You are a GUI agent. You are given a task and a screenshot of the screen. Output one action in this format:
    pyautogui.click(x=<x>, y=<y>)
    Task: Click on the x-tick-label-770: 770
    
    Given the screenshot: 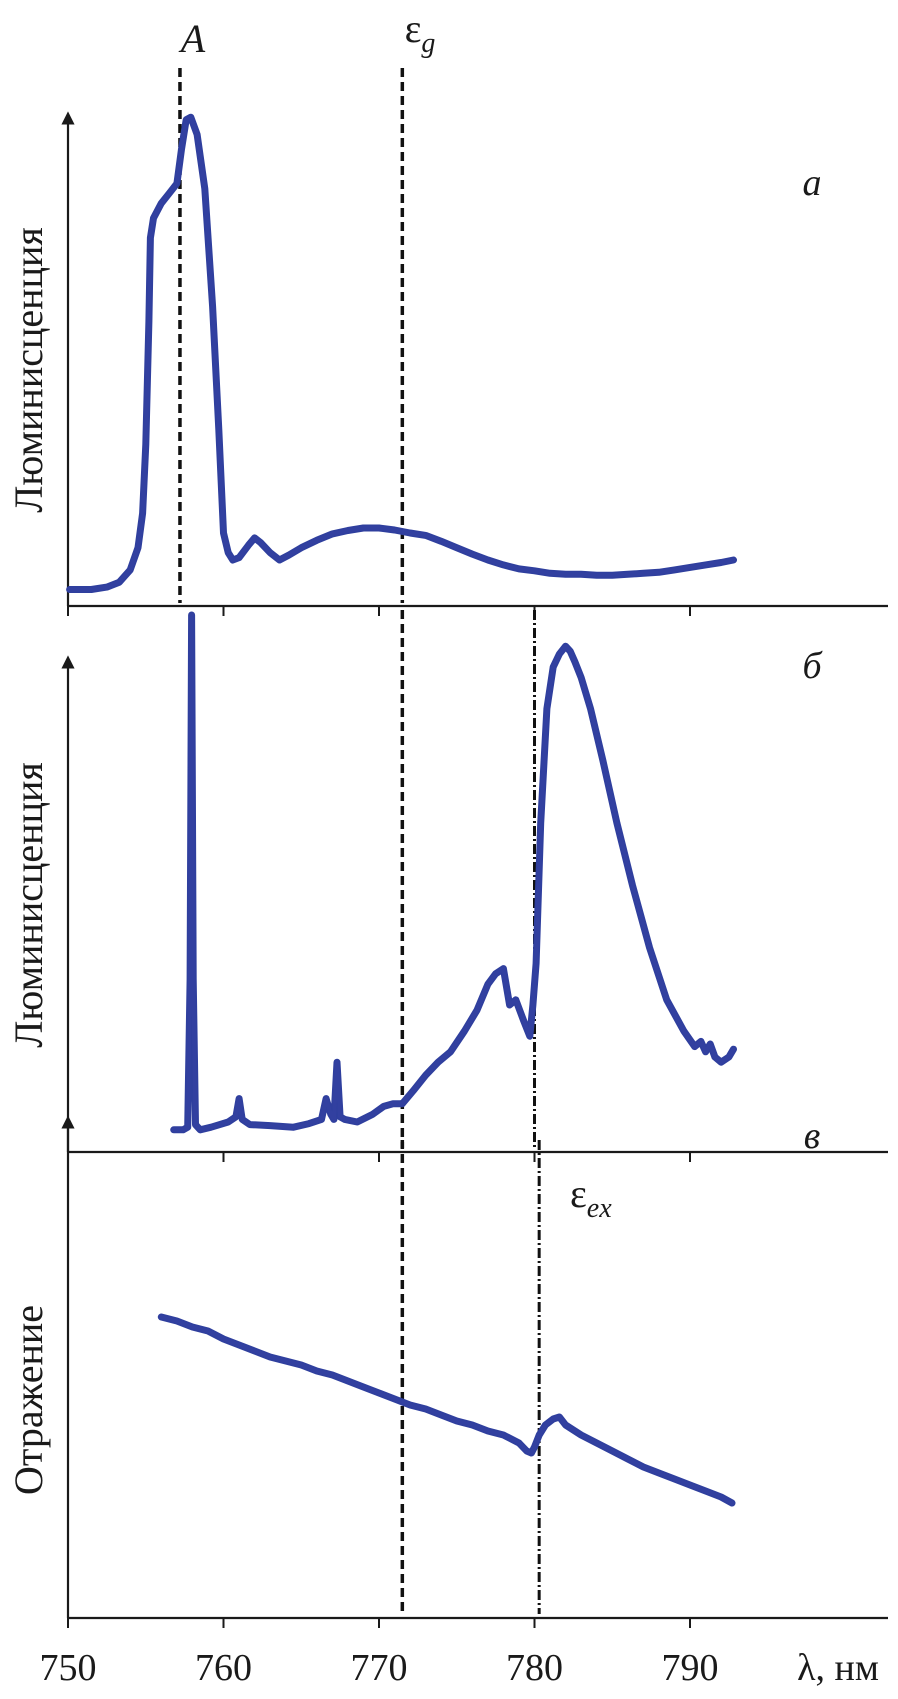 What is the action you would take?
    pyautogui.click(x=379, y=1668)
    